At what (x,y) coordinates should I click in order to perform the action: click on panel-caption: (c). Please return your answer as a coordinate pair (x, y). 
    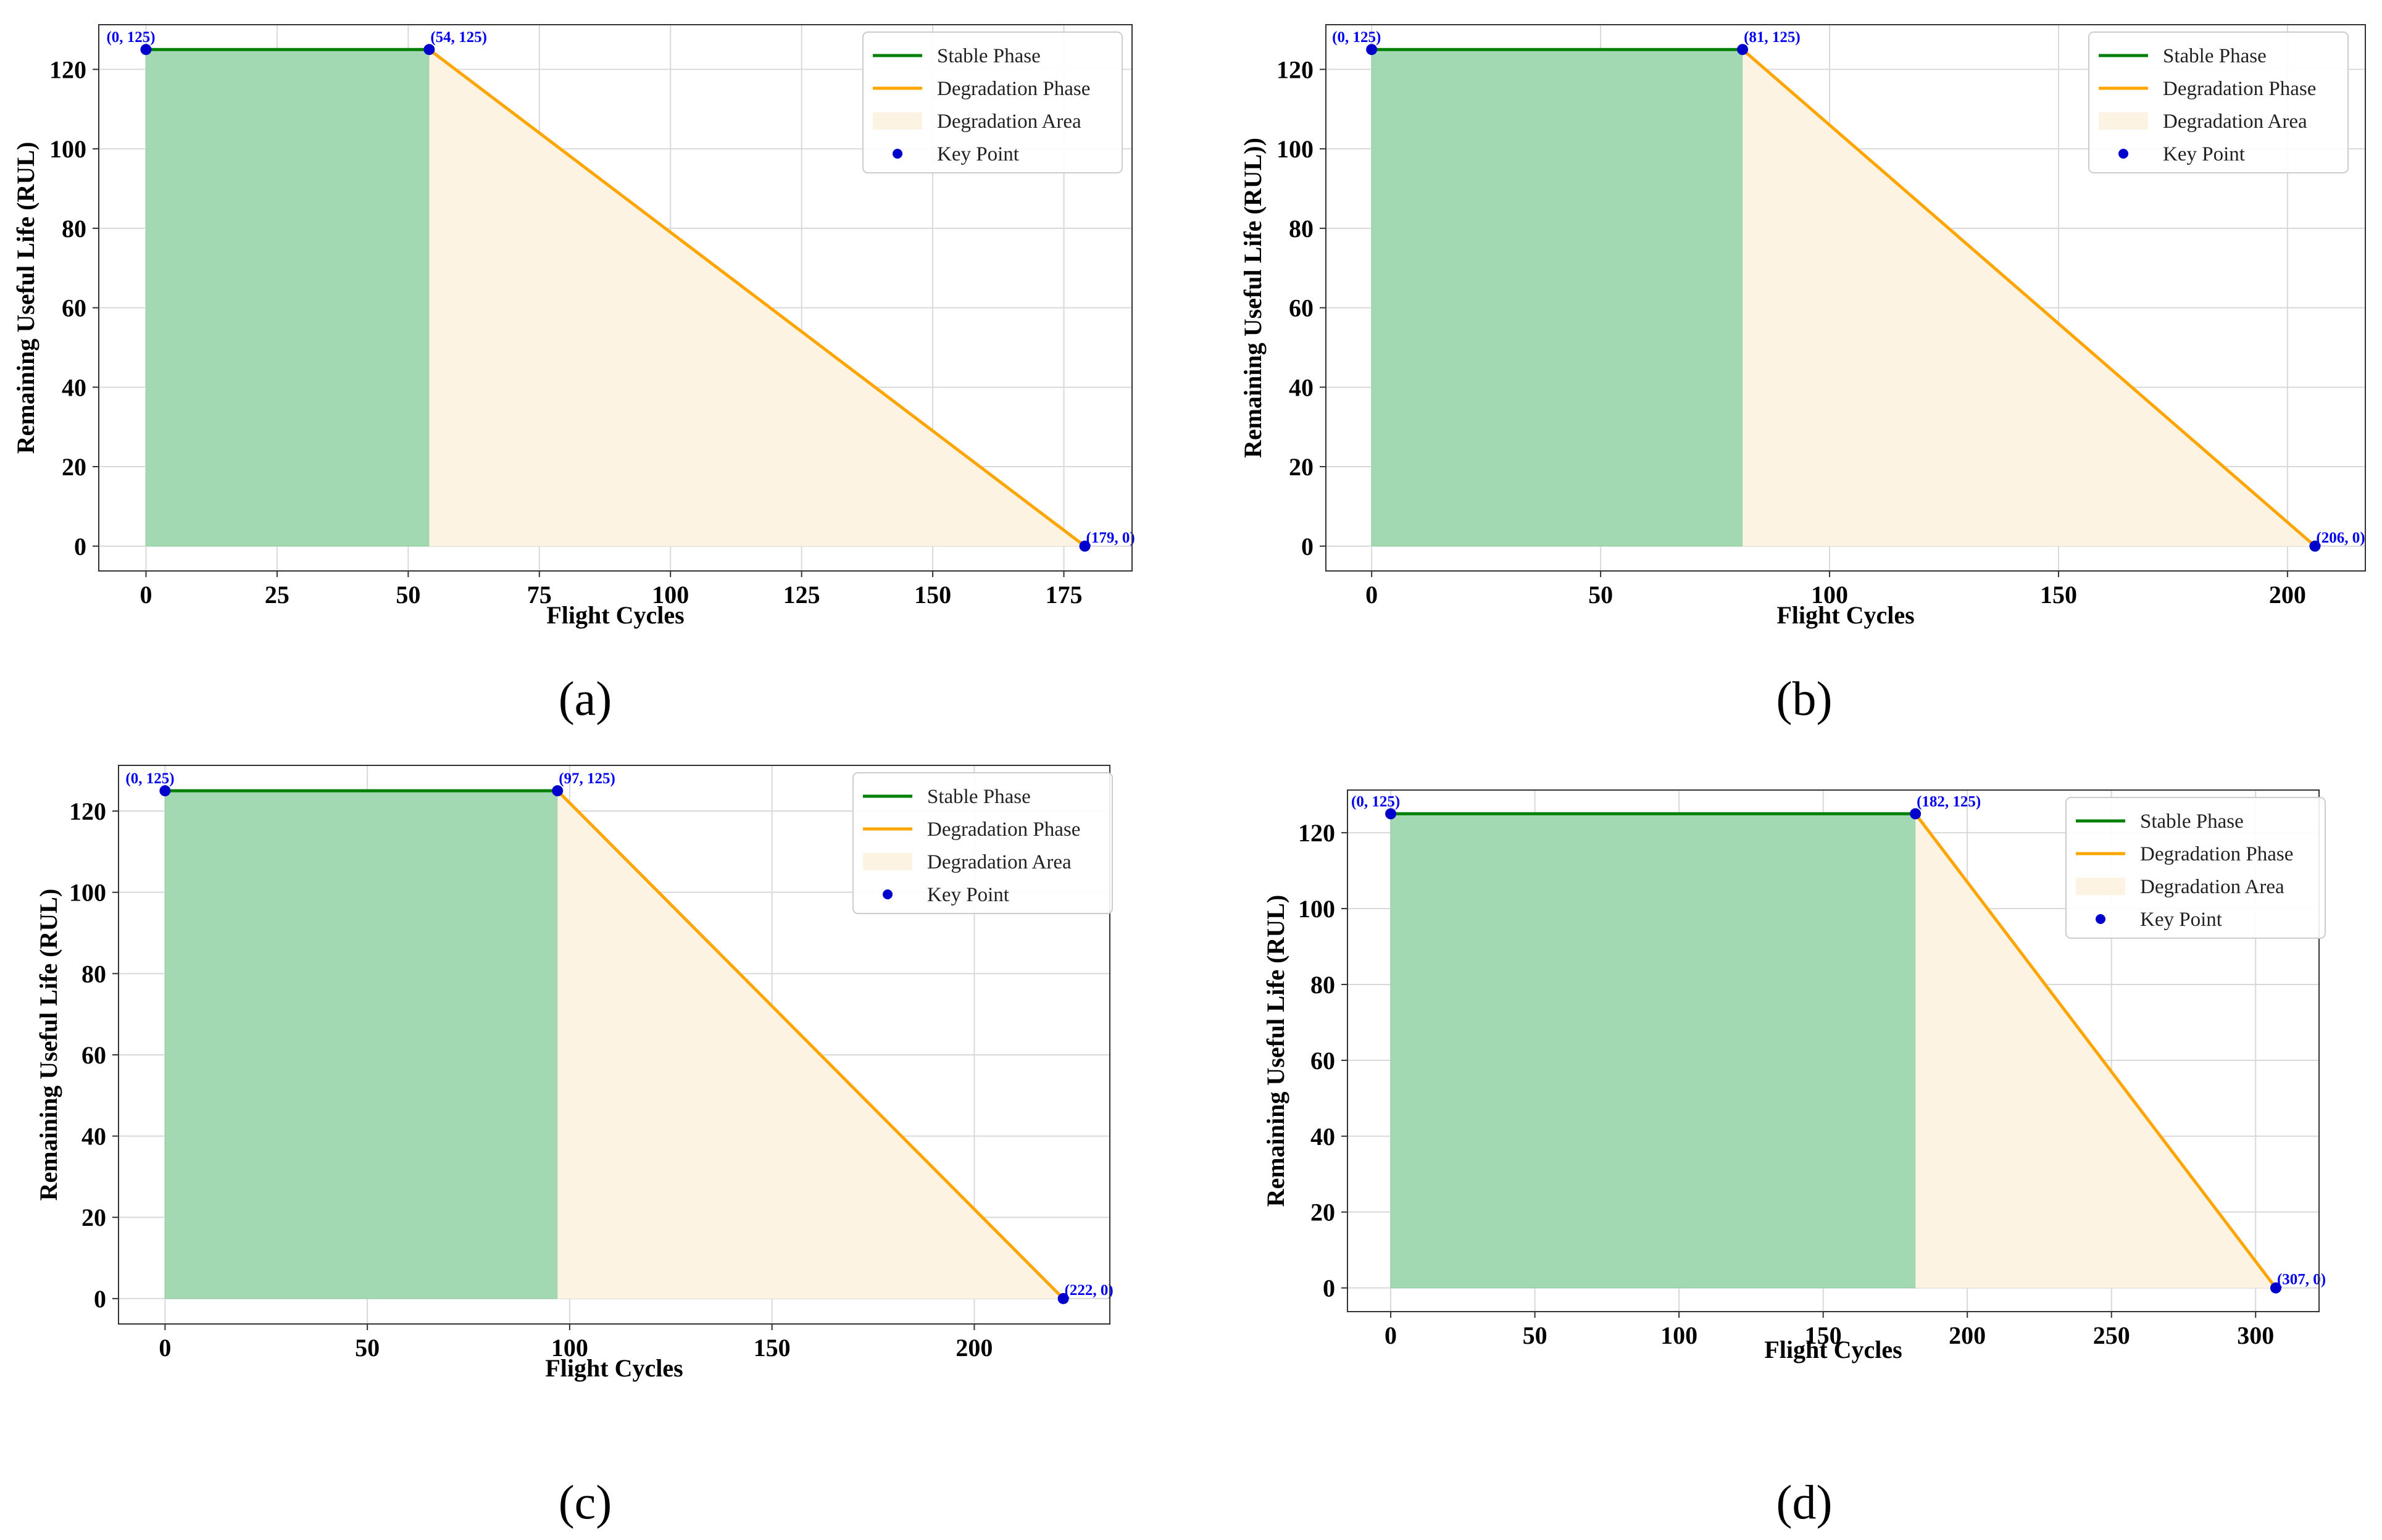
    Looking at the image, I should click on (586, 1502).